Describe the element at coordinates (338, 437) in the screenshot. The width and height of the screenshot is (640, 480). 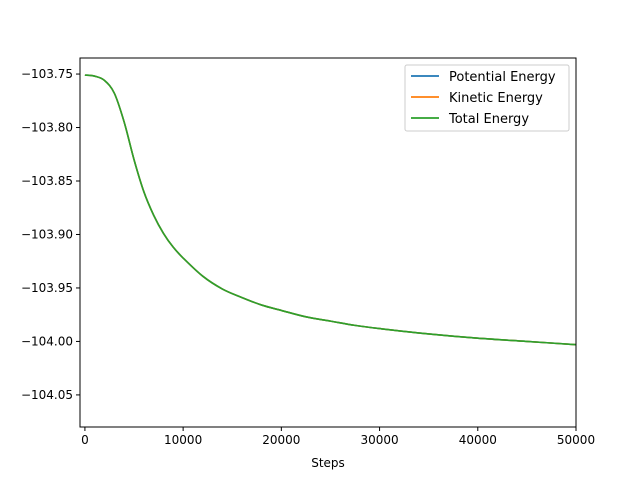
I see `x-axis-ticks: 0 10000 20000 30000 40000 50000` at that location.